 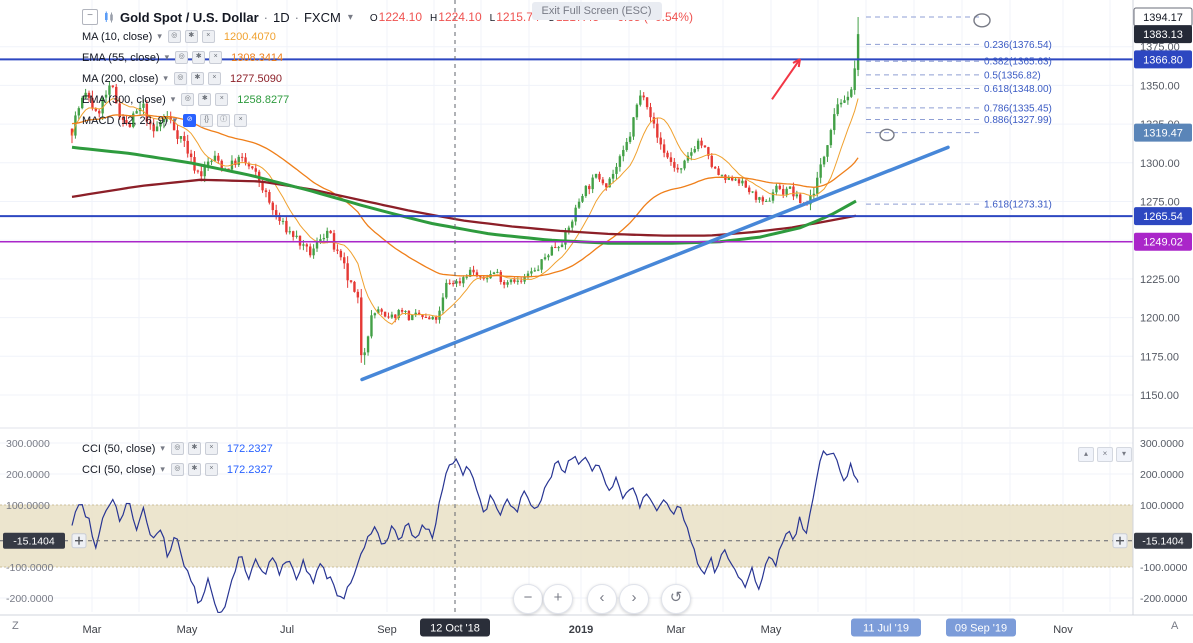 What do you see at coordinates (455, 627) in the screenshot?
I see `time-badge` at bounding box center [455, 627].